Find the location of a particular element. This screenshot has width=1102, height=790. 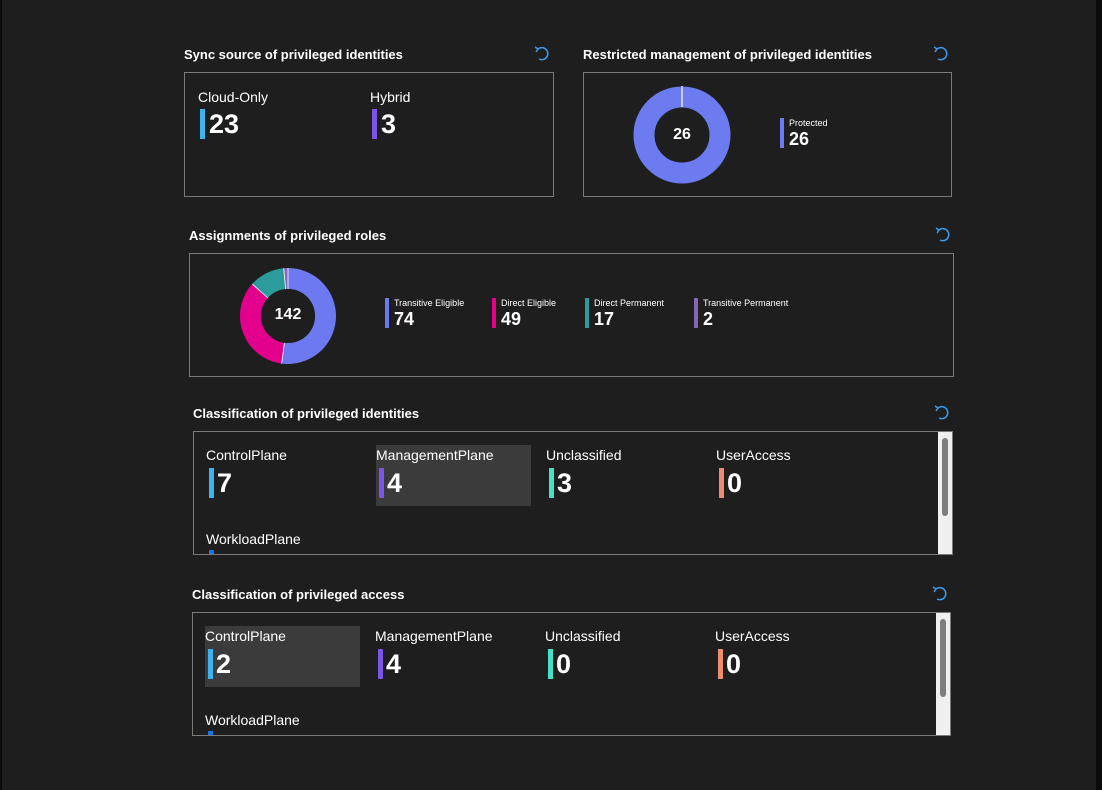

legend-label: Transitive Permanent is located at coordinates (746, 303).